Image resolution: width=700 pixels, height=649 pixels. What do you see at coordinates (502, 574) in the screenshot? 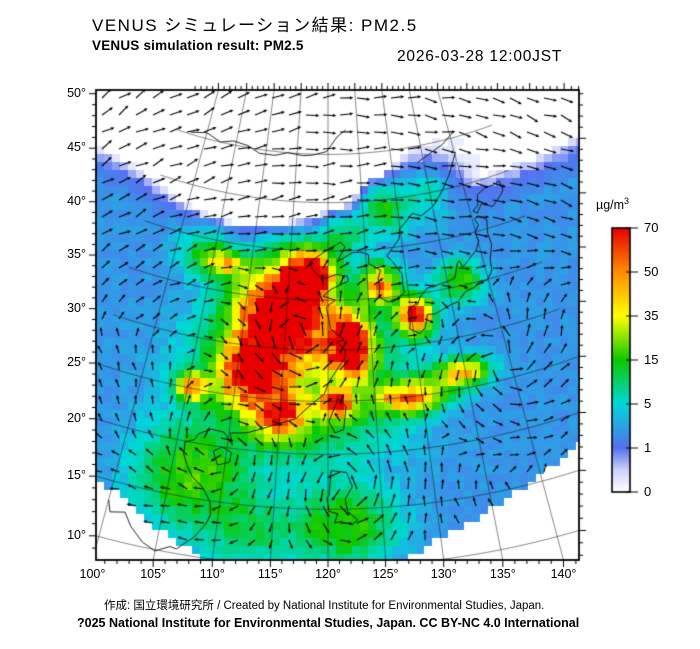
I see `lon-tick-label: 135°` at bounding box center [502, 574].